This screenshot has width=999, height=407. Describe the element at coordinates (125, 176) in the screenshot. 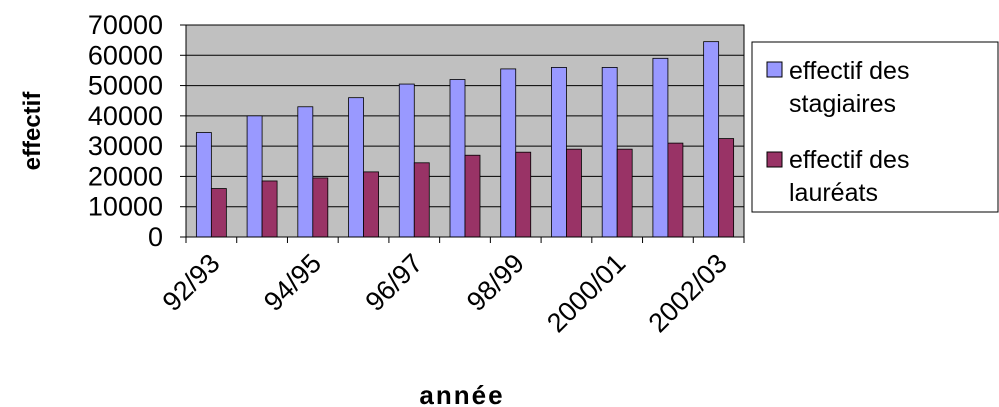

I see `y-tick-label-2: 20000` at that location.